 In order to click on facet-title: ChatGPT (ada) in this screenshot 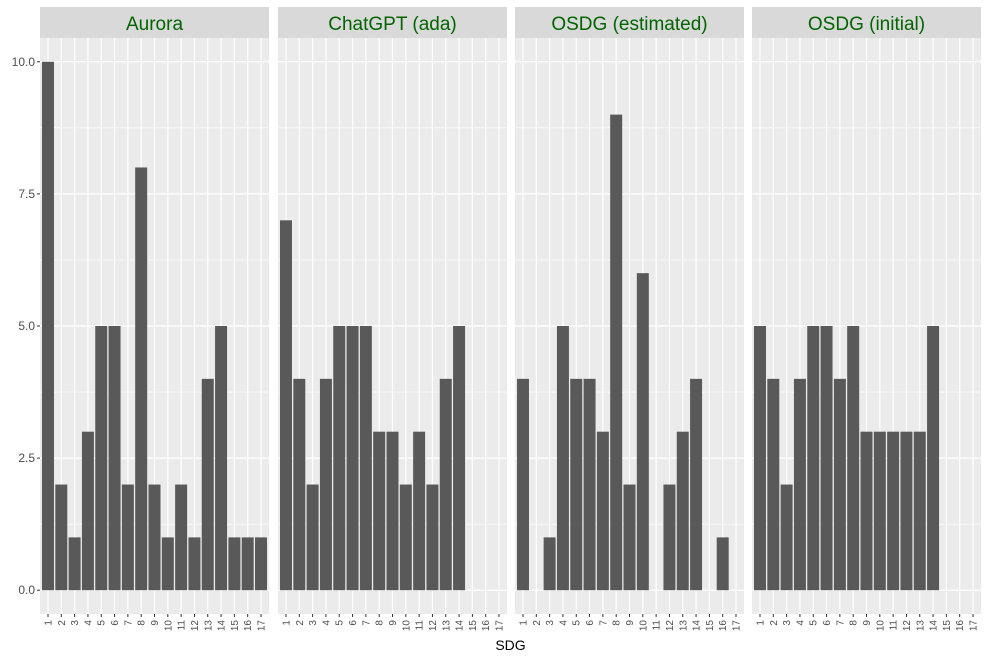, I will do `click(392, 24)`.